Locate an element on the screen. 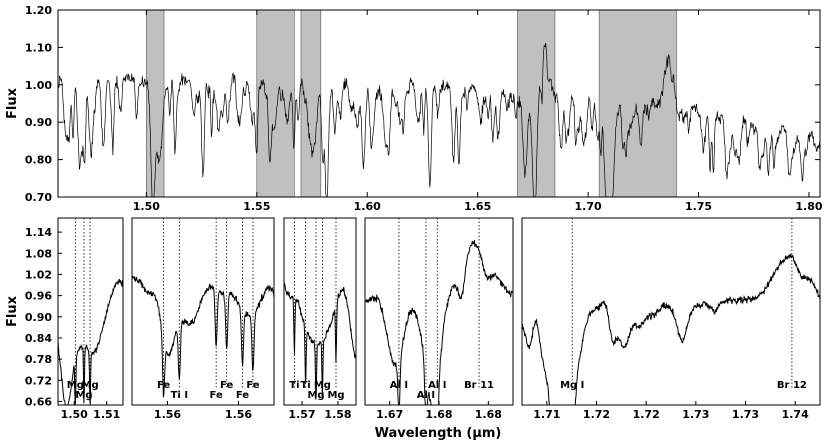 Image resolution: width=830 pixels, height=445 pixels. y-axis-label-bottom: Flux is located at coordinates (12, 311).